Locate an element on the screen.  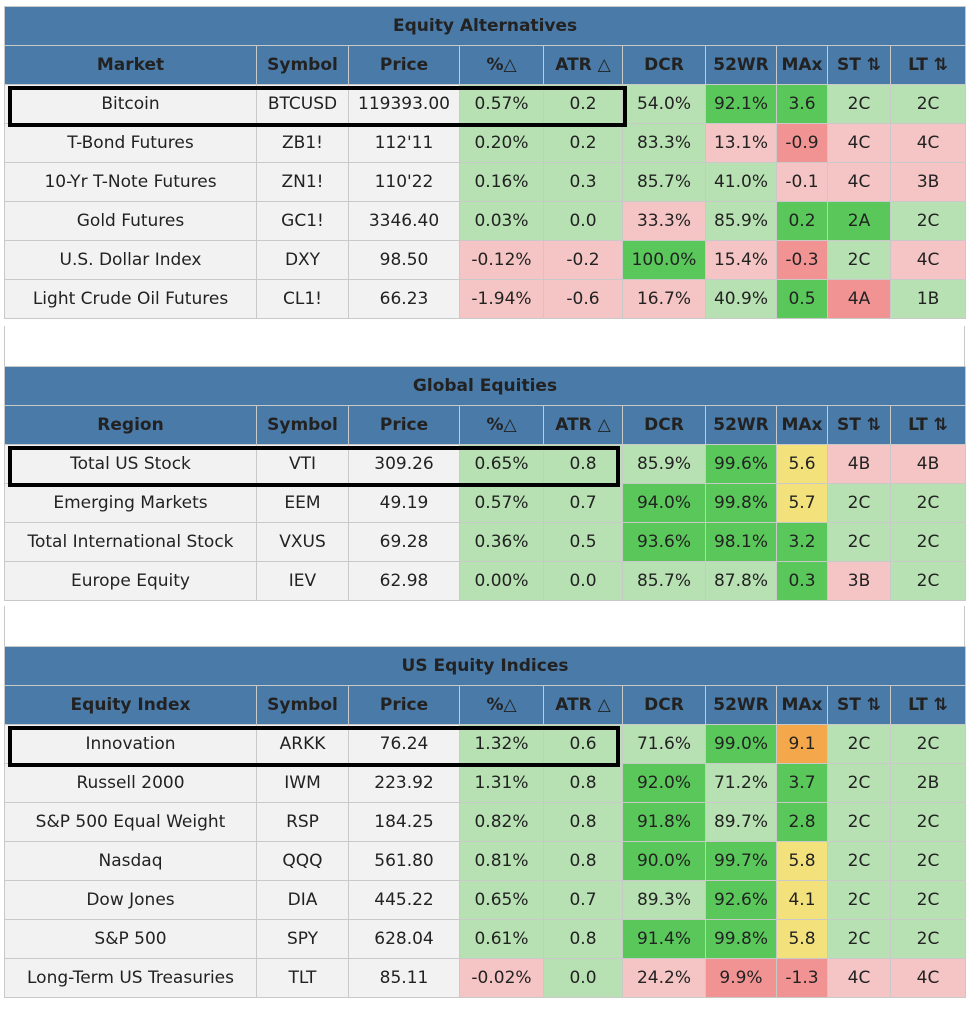
name-cell: Total International Stock is located at coordinates (130, 542).